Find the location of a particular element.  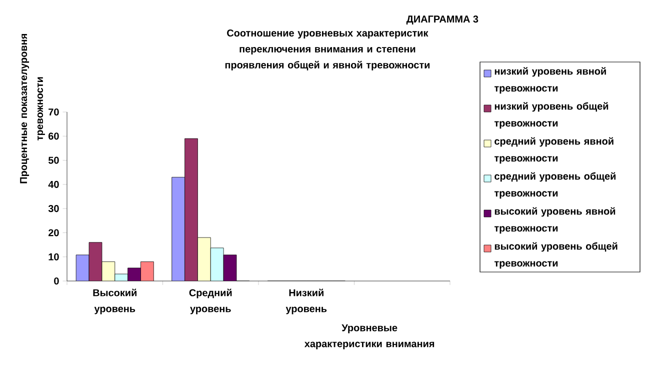

y-tick-label: 30 is located at coordinates (53, 208).